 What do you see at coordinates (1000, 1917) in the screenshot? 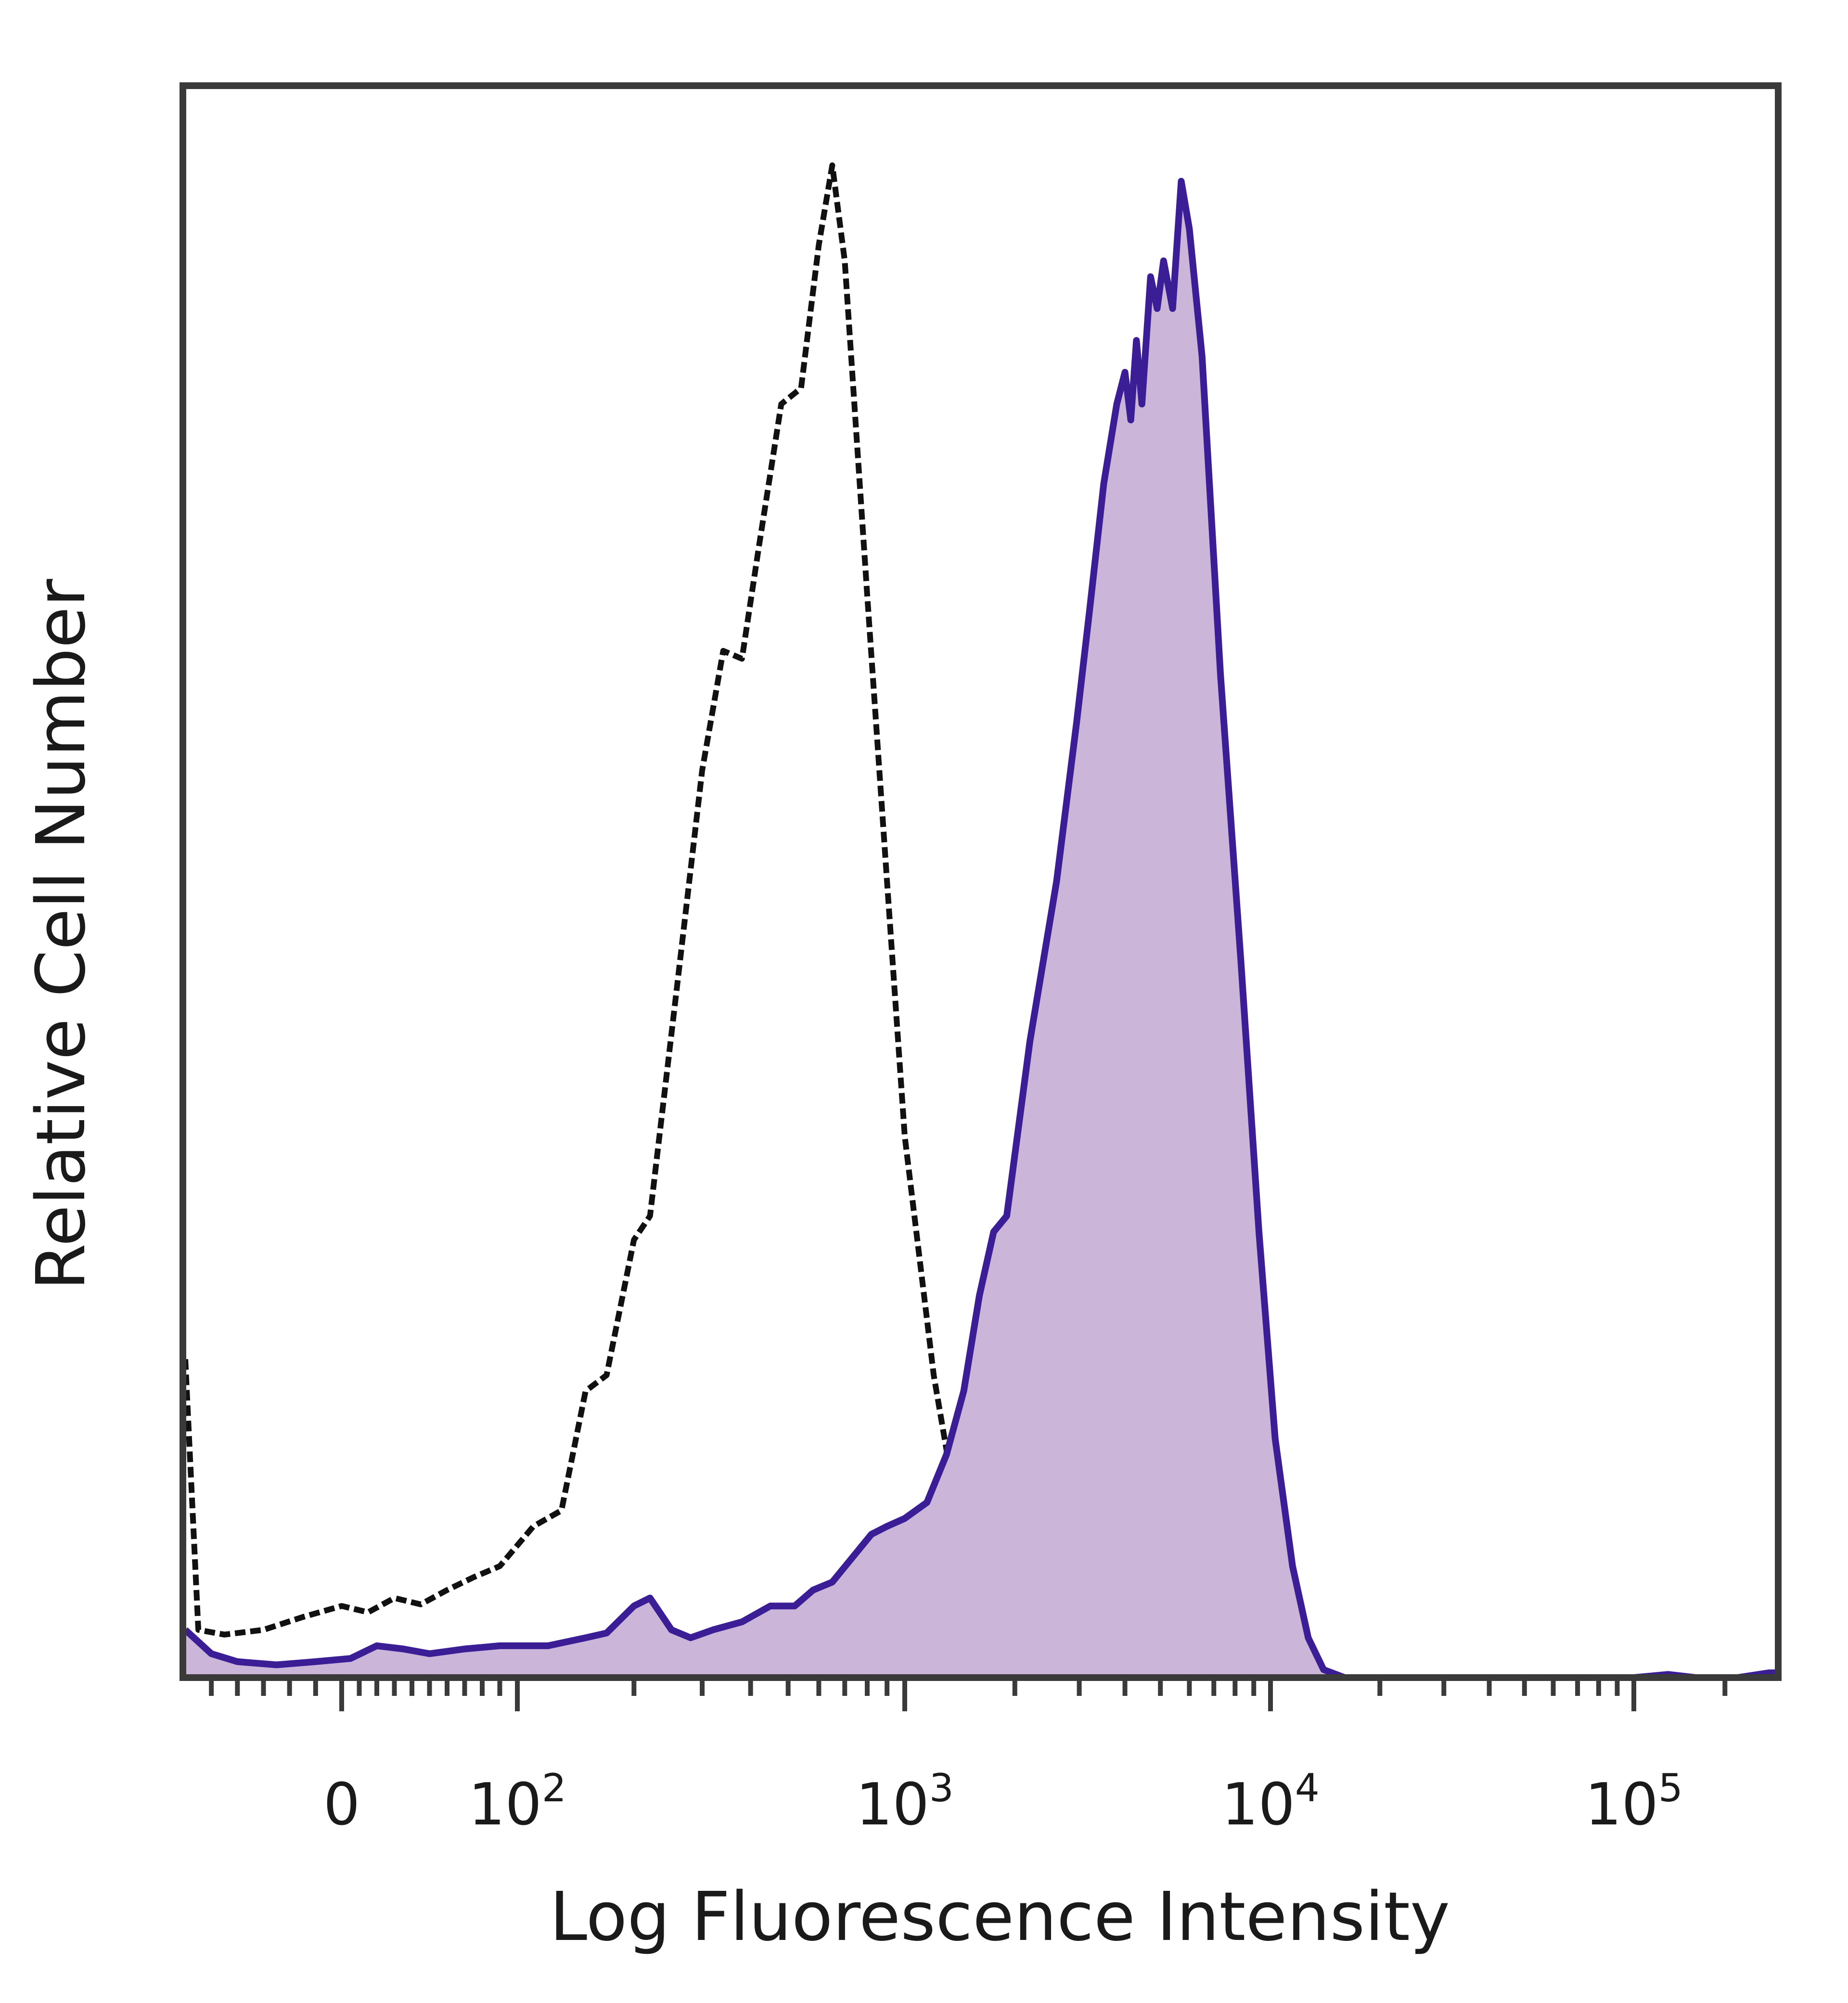
I see `x-axis-label: Log Fluorescence Intensity` at bounding box center [1000, 1917].